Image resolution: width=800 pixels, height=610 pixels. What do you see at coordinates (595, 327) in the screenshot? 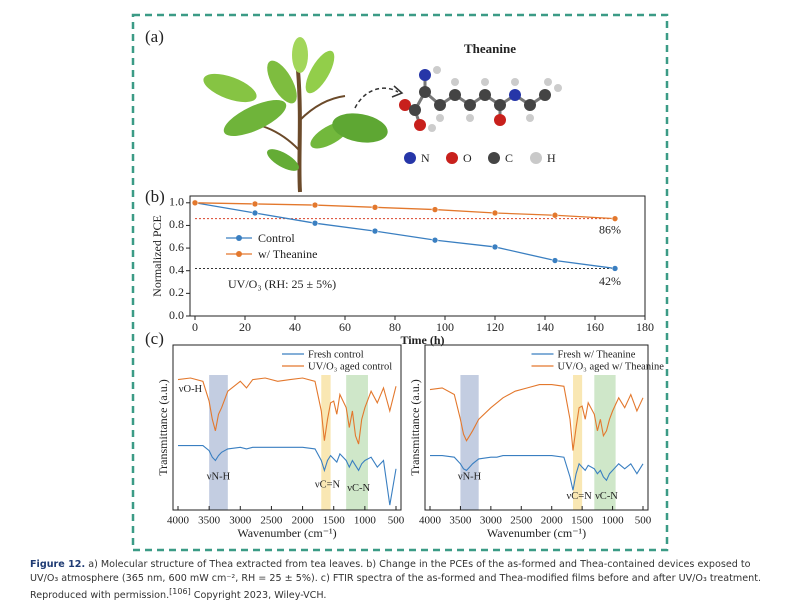
I see `x-tick-label: 160` at bounding box center [595, 327].